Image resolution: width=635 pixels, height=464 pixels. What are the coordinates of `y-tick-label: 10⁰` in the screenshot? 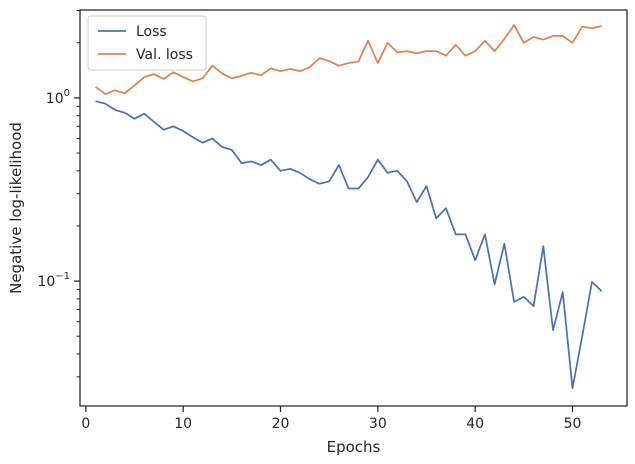 It's located at (58, 97).